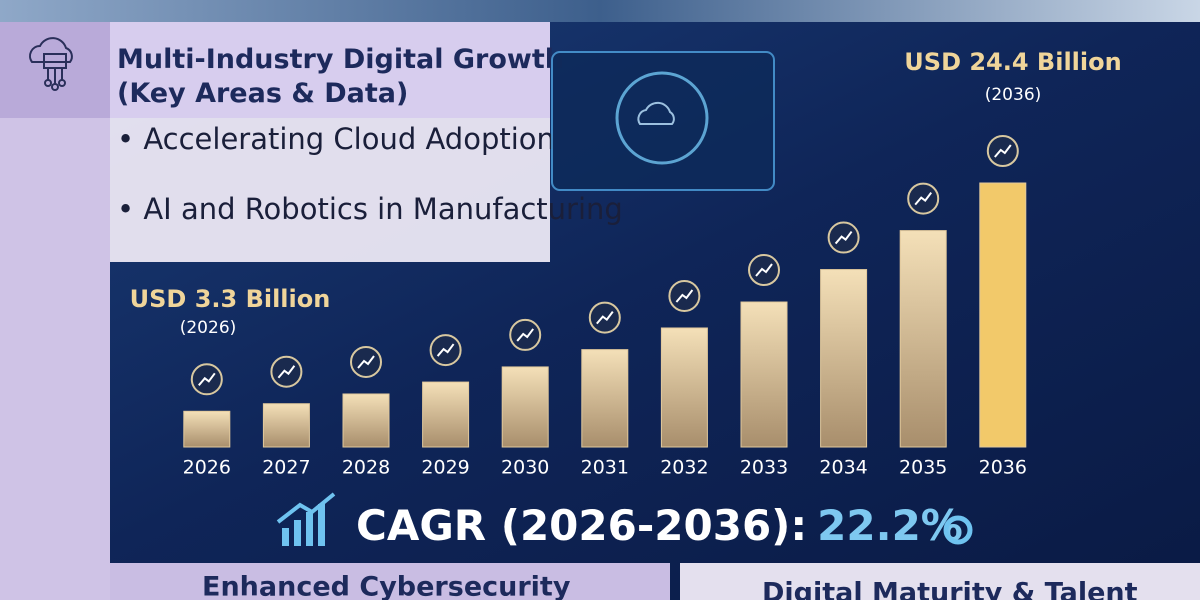 The height and width of the screenshot is (600, 1200). What do you see at coordinates (55, 311) in the screenshot?
I see `left-strip` at bounding box center [55, 311].